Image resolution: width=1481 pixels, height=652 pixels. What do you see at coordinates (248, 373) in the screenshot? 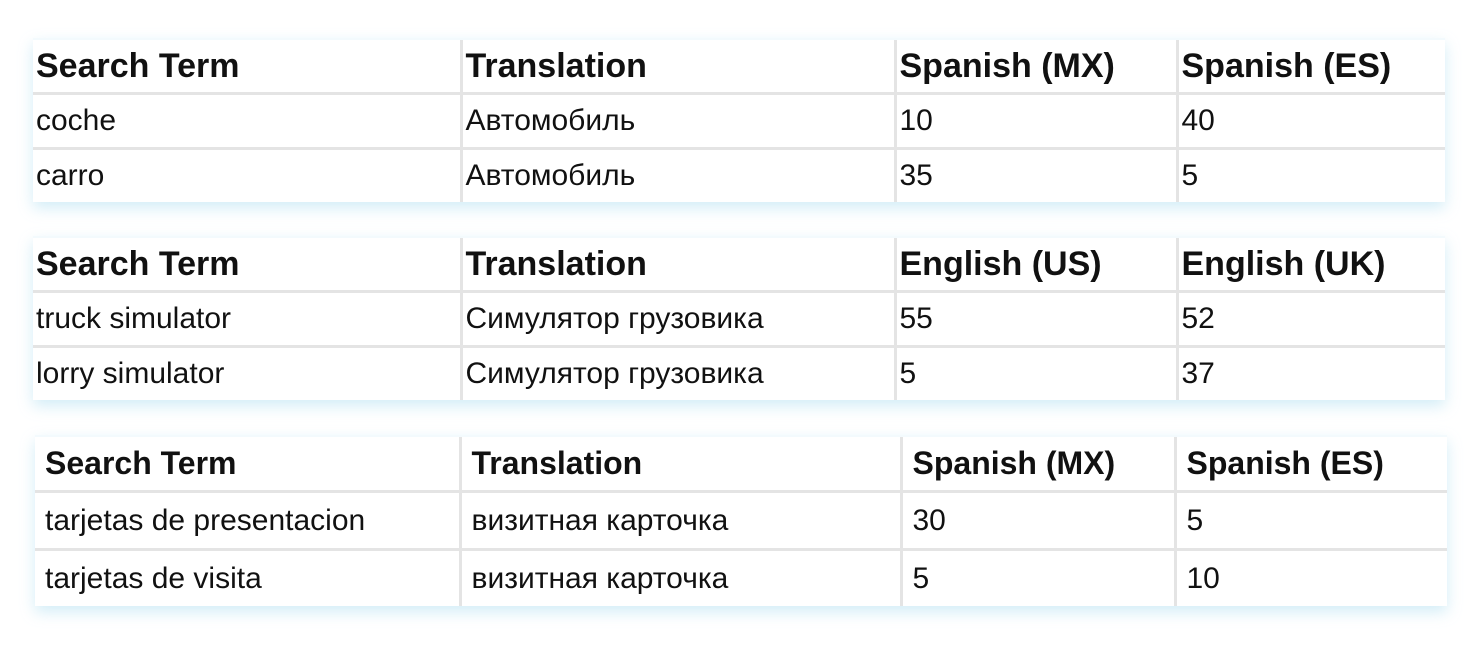
I see `table-cell: lorry simulator` at bounding box center [248, 373].